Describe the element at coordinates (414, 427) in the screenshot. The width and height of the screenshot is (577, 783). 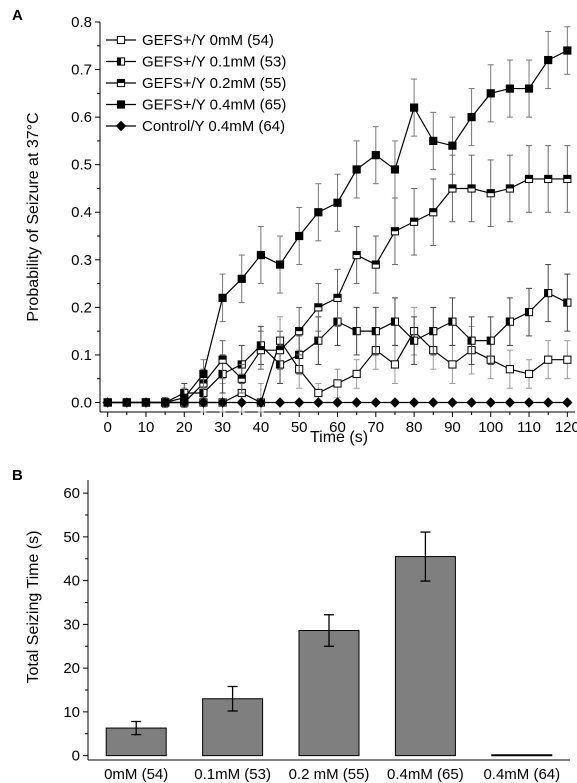
I see `panel-a-x-tick-label: 80` at that location.